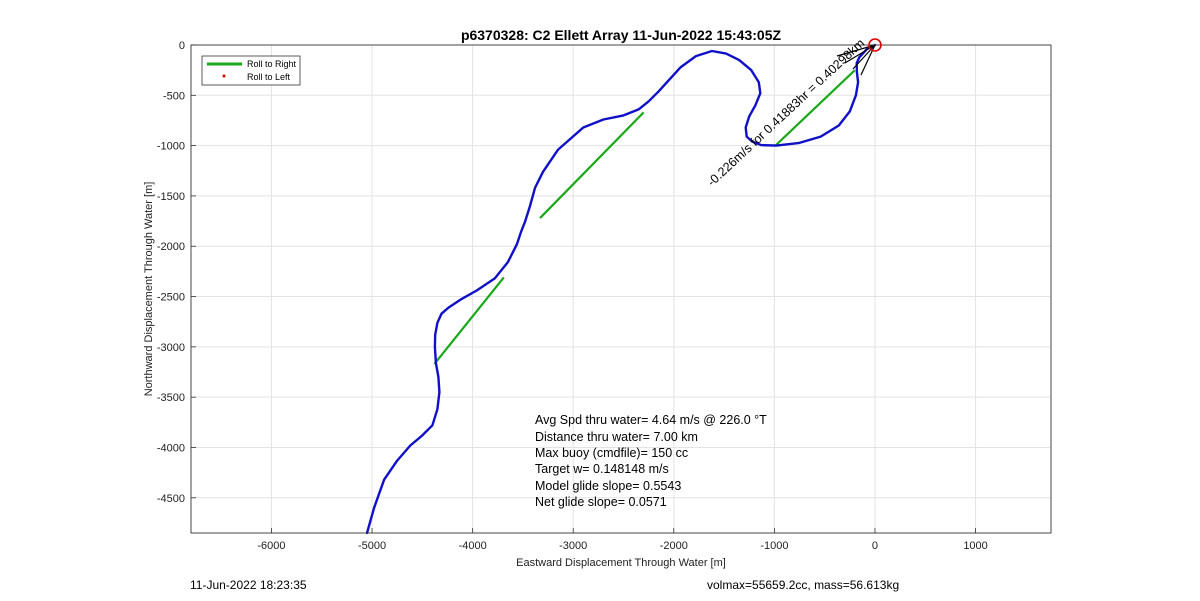  Describe the element at coordinates (171, 247) in the screenshot. I see `y-tick-label: -2000` at that location.